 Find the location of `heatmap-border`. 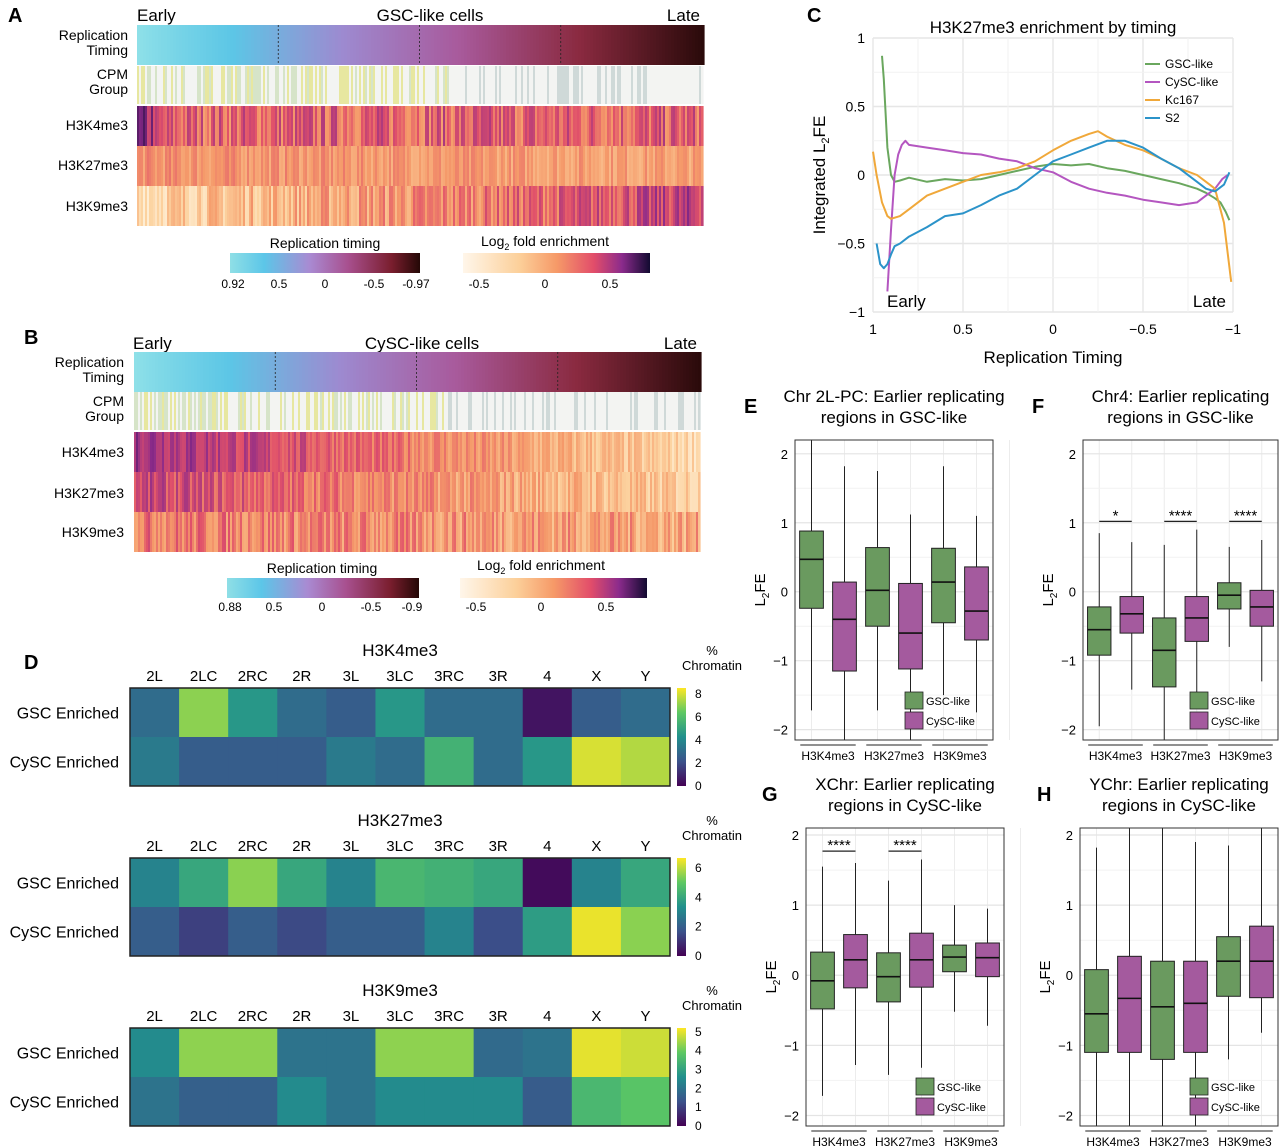

heatmap-border is located at coordinates (400, 1077).